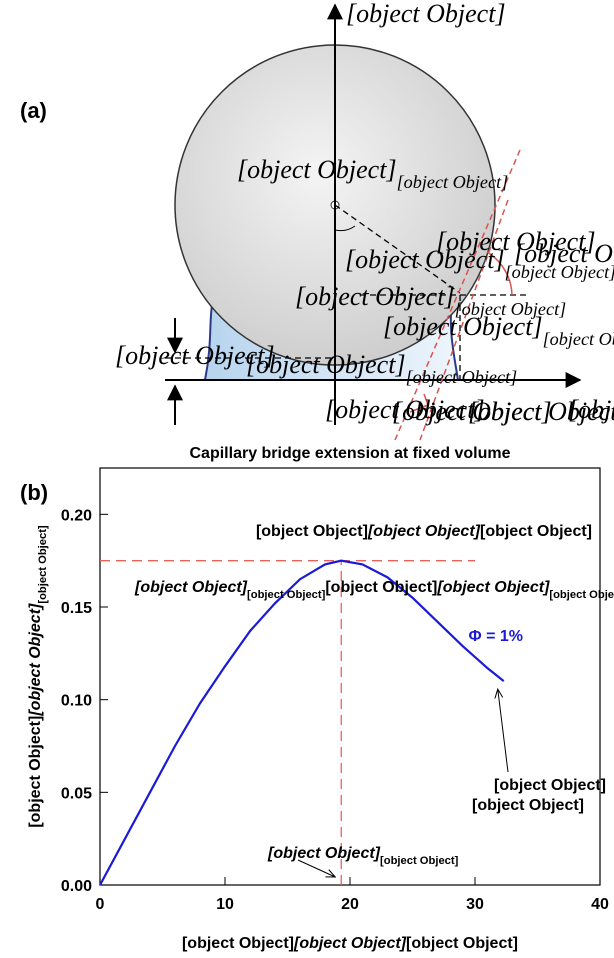  Describe the element at coordinates (76, 886) in the screenshot. I see `y-tick-label: 0.00` at that location.